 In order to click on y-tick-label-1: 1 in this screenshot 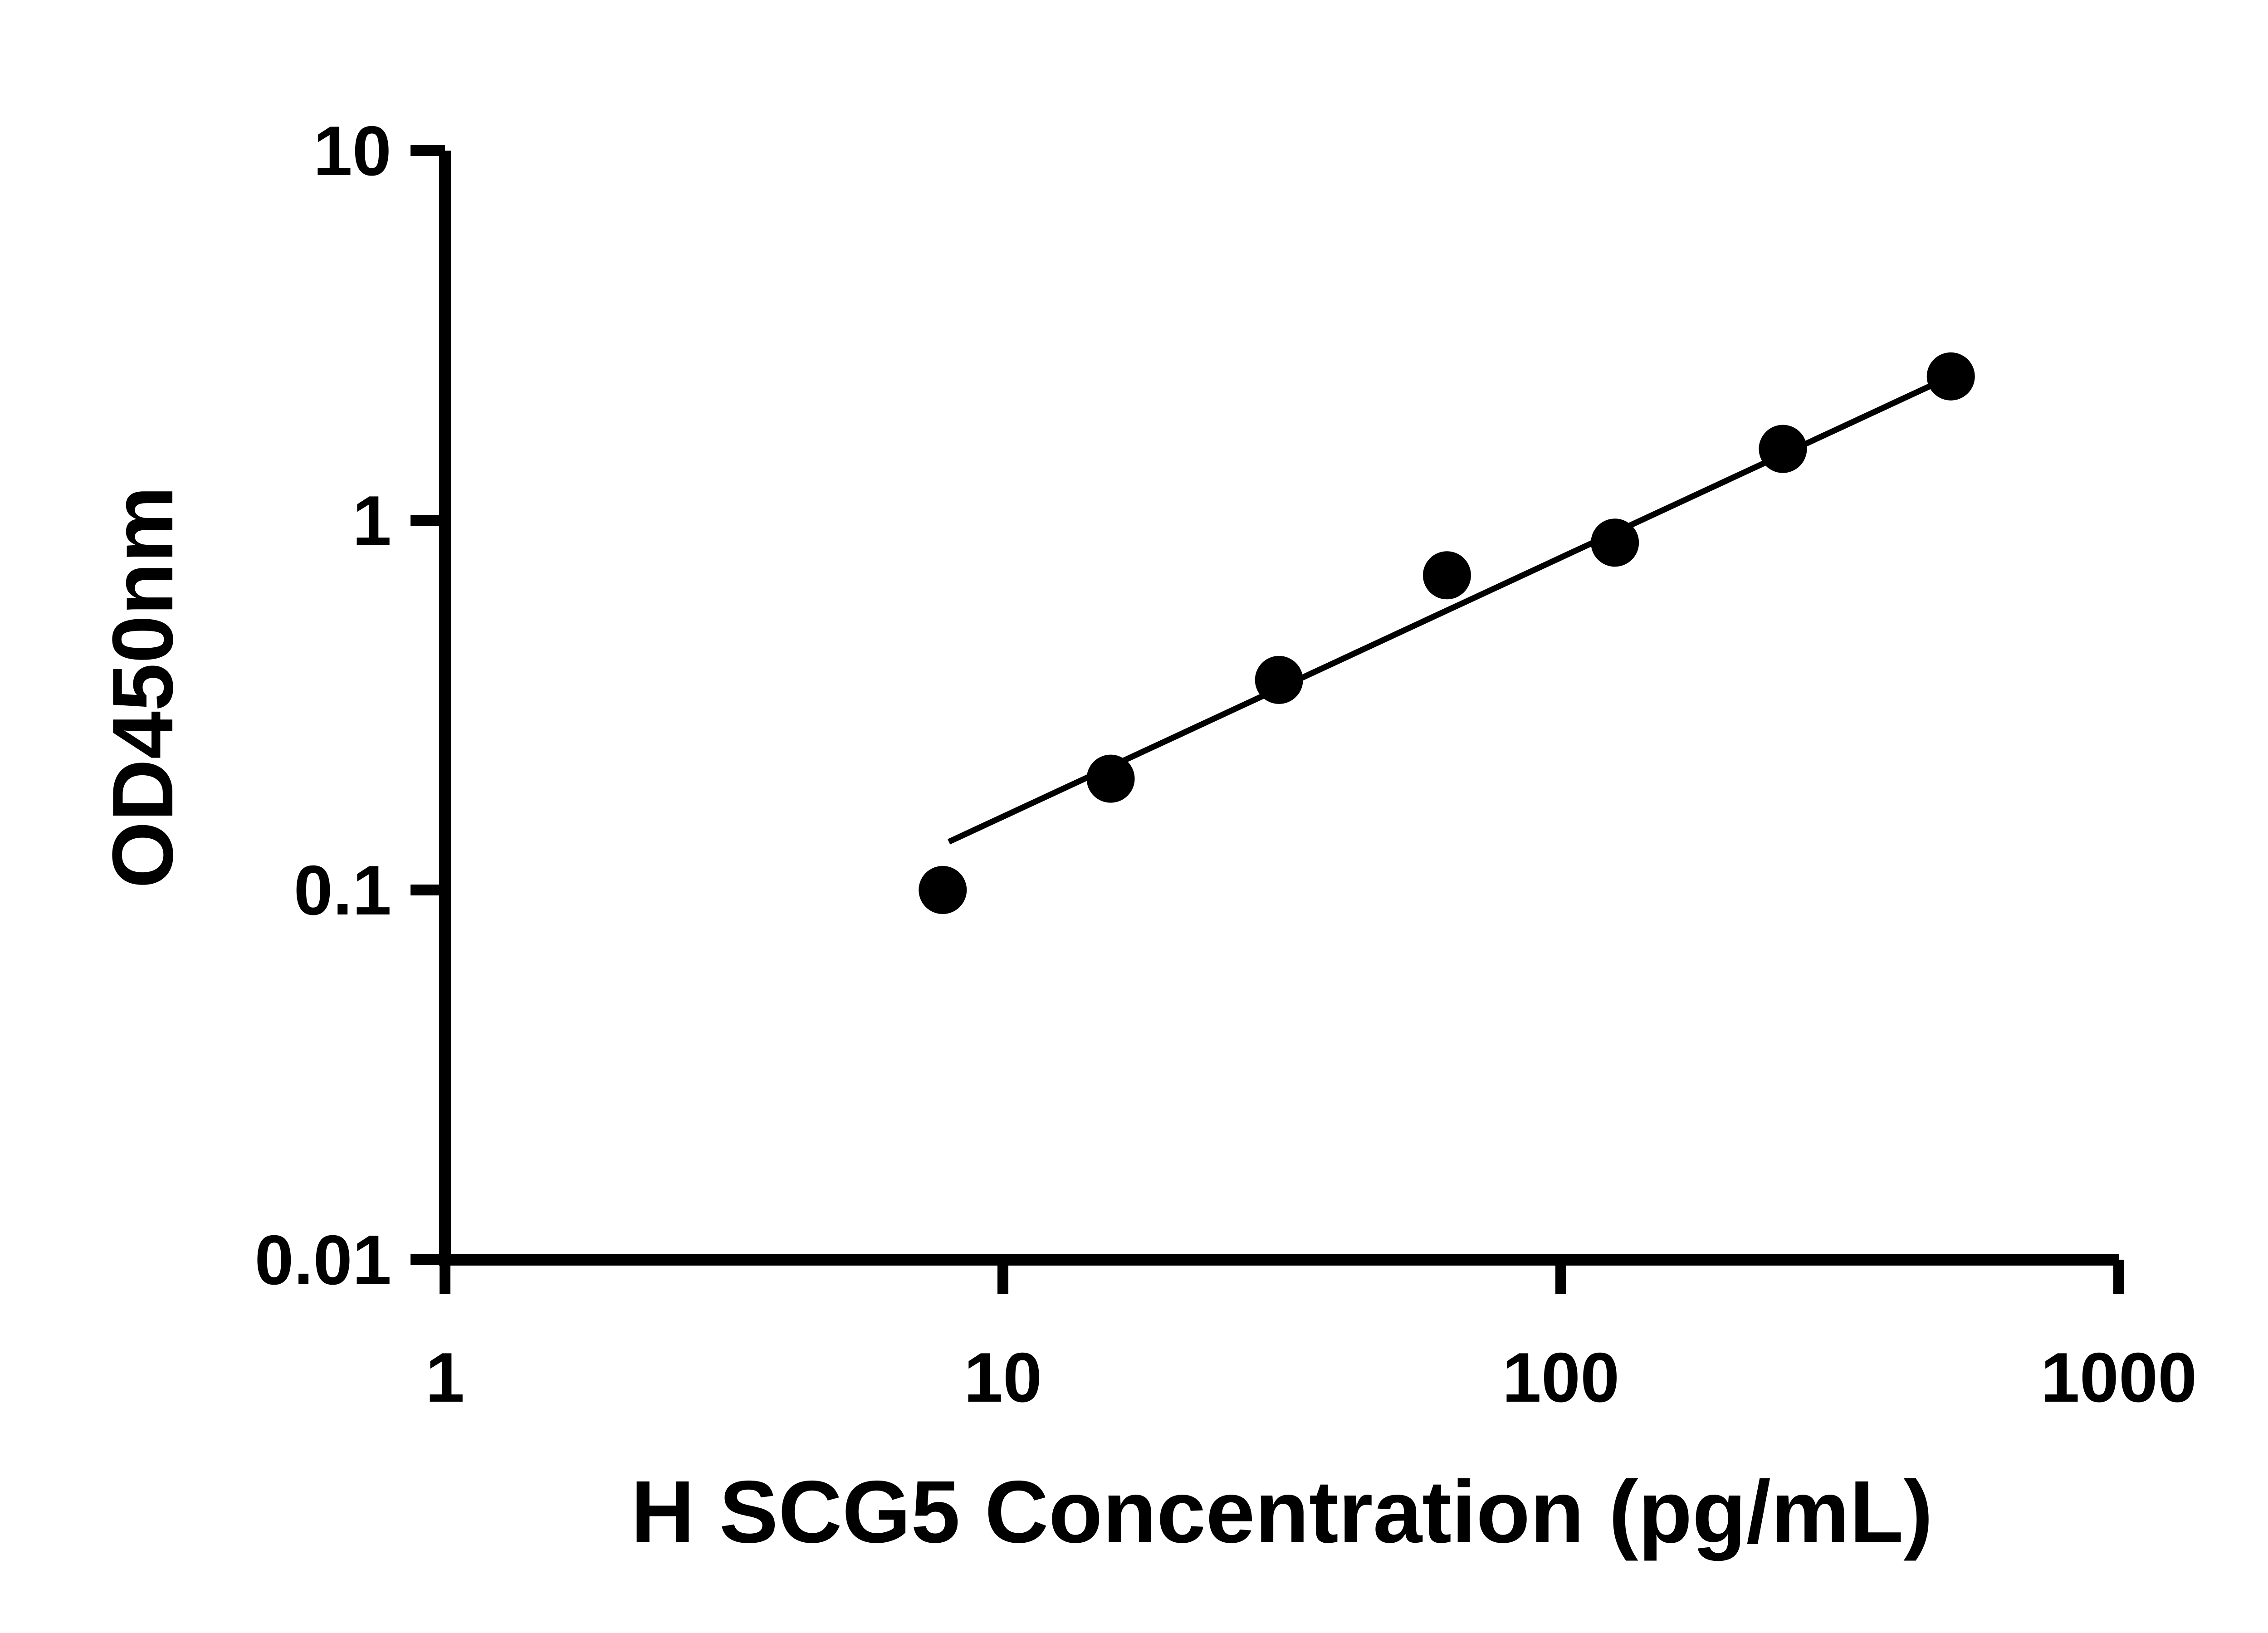, I will do `click(372, 520)`.